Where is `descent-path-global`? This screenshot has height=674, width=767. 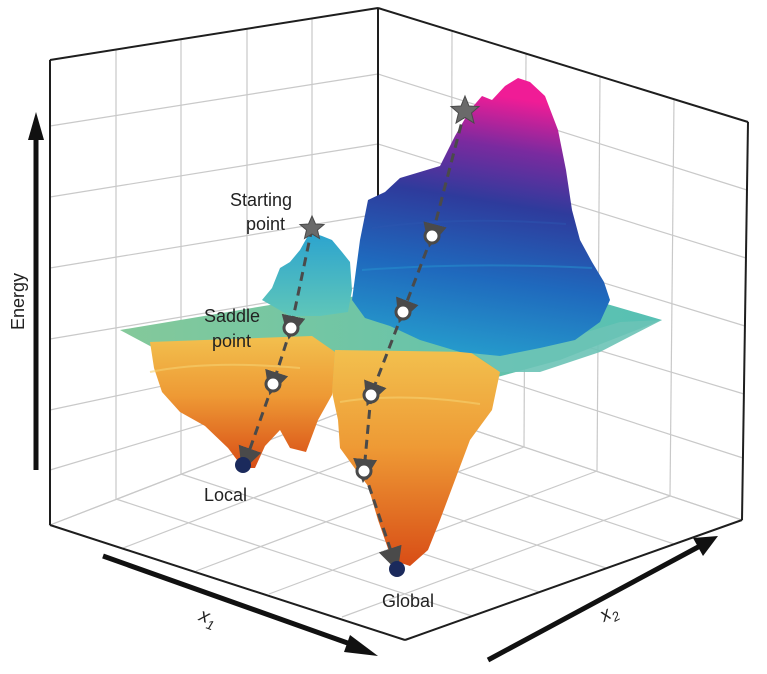 descent-path-global is located at coordinates (410, 340).